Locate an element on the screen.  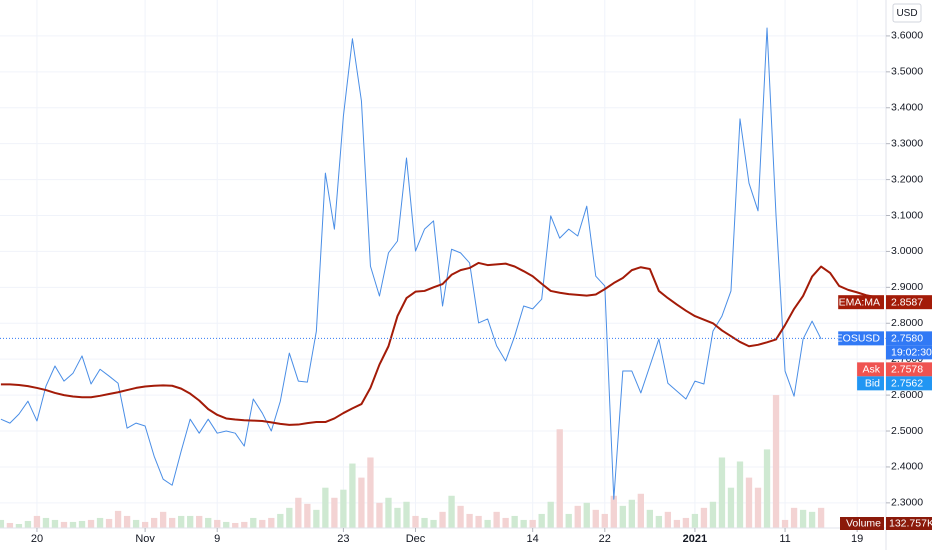
volume-name: Volume is located at coordinates (863, 523).